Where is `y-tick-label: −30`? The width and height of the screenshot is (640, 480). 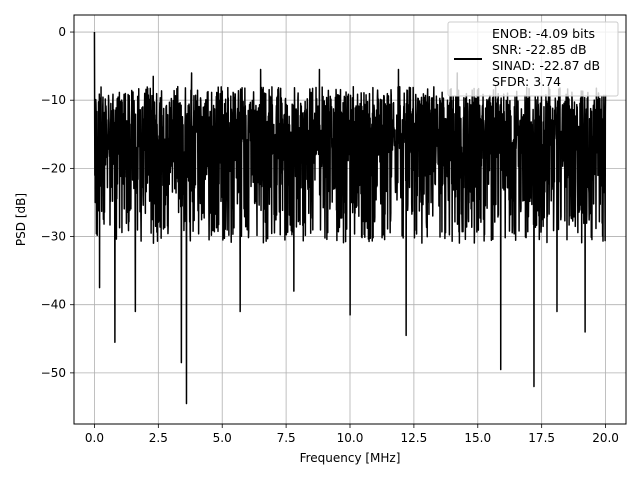 y-tick-label: −30 is located at coordinates (53, 237).